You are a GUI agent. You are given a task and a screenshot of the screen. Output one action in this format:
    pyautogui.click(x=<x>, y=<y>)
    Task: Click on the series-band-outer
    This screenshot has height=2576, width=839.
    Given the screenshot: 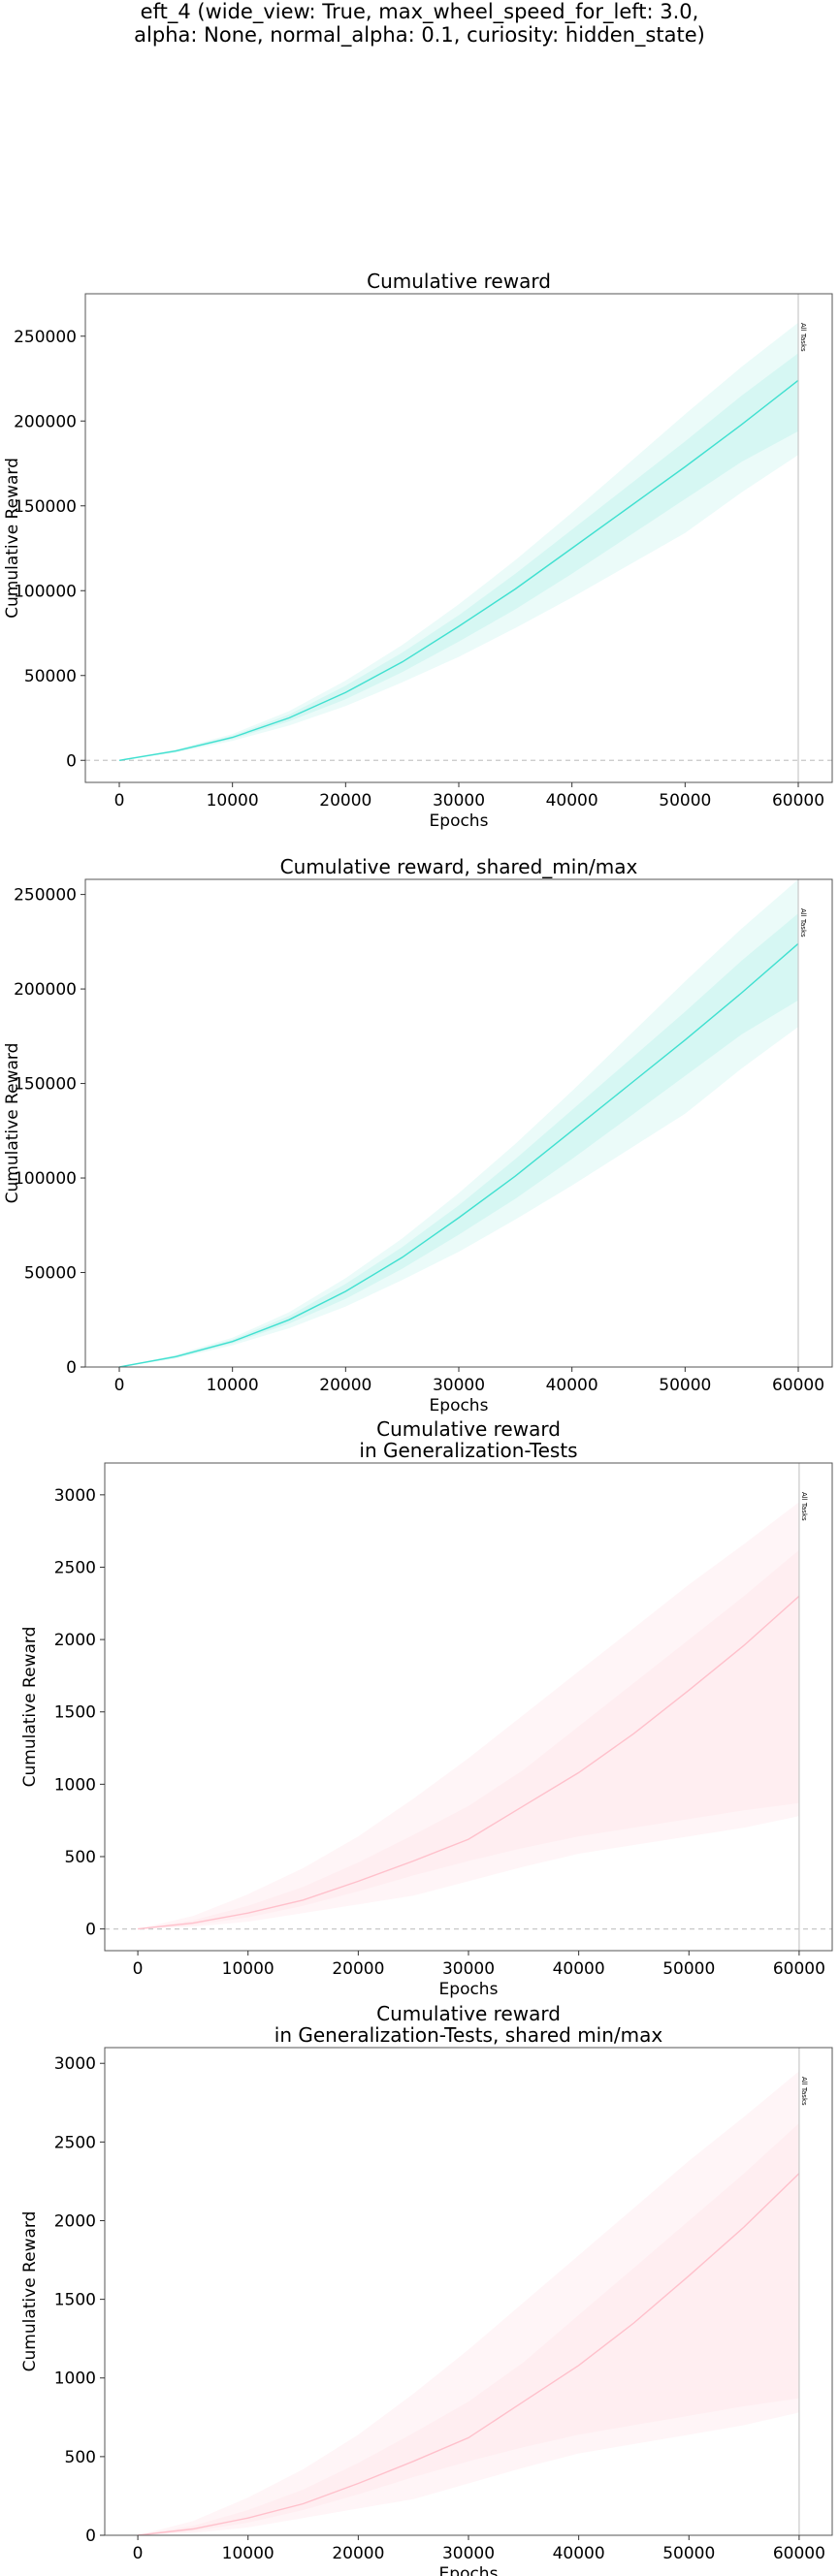 What is the action you would take?
    pyautogui.click(x=458, y=541)
    